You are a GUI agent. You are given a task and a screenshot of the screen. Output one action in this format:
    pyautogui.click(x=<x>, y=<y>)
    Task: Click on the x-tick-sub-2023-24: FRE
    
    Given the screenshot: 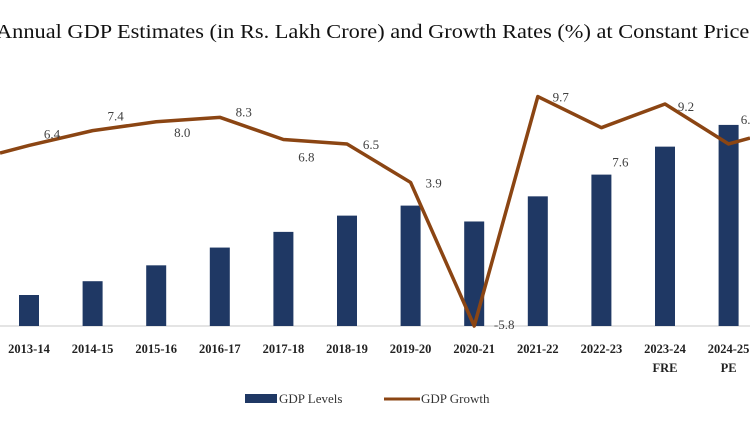 What is the action you would take?
    pyautogui.click(x=665, y=368)
    